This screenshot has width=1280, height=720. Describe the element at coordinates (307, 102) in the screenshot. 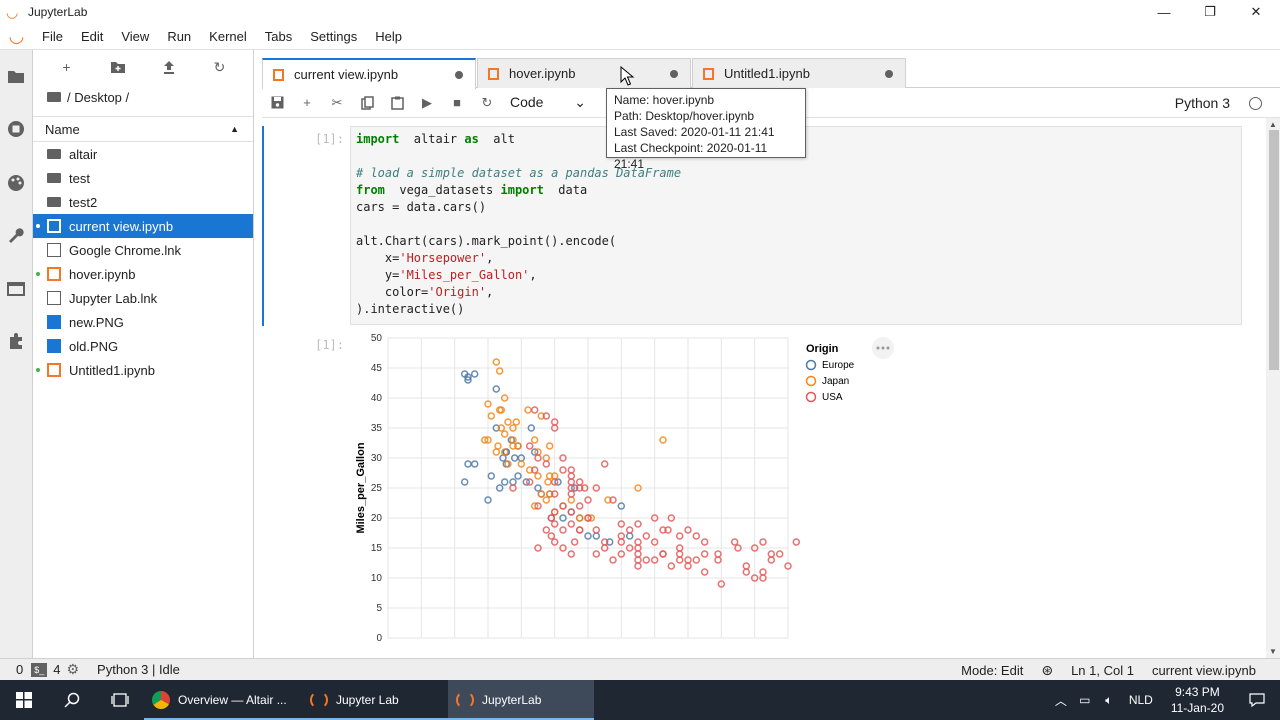

I see `insert-cell-icon: +` at that location.